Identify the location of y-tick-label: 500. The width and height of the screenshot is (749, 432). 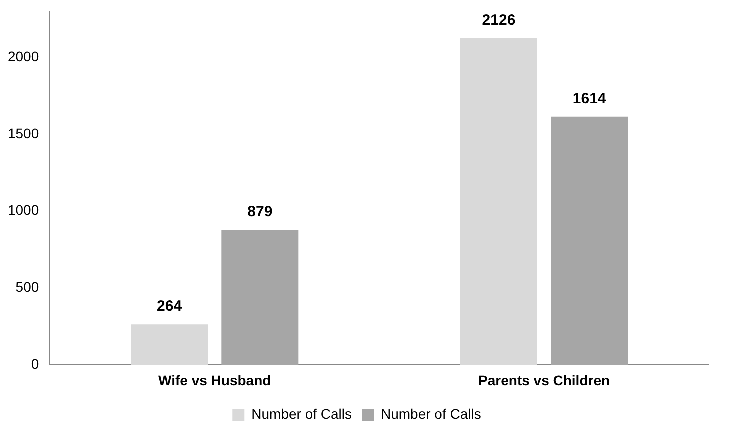
(28, 287).